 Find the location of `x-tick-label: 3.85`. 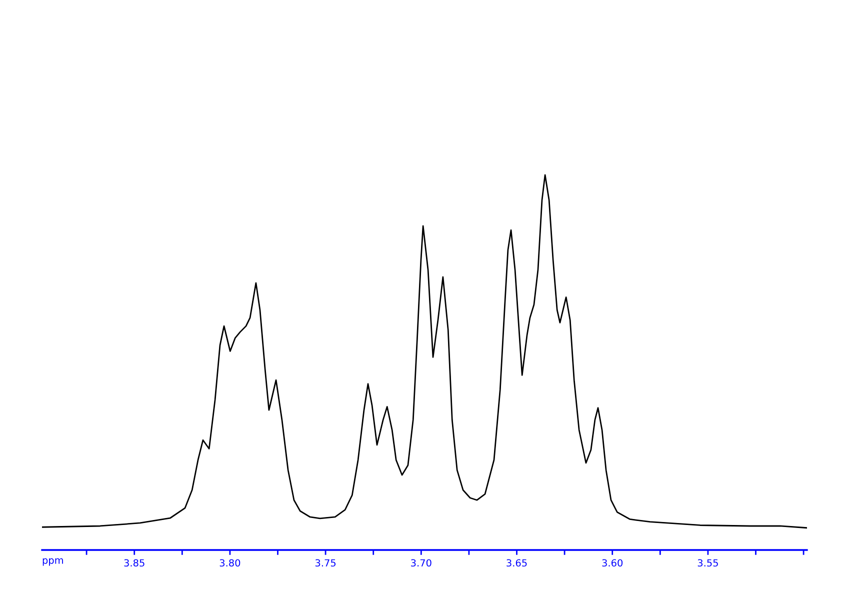

x-tick-label: 3.85 is located at coordinates (134, 563).